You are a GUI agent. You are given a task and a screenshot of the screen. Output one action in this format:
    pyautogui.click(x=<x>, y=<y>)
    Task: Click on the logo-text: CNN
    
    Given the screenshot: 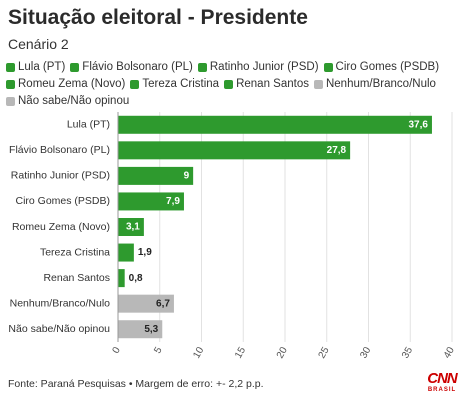 What is the action you would take?
    pyautogui.click(x=442, y=378)
    